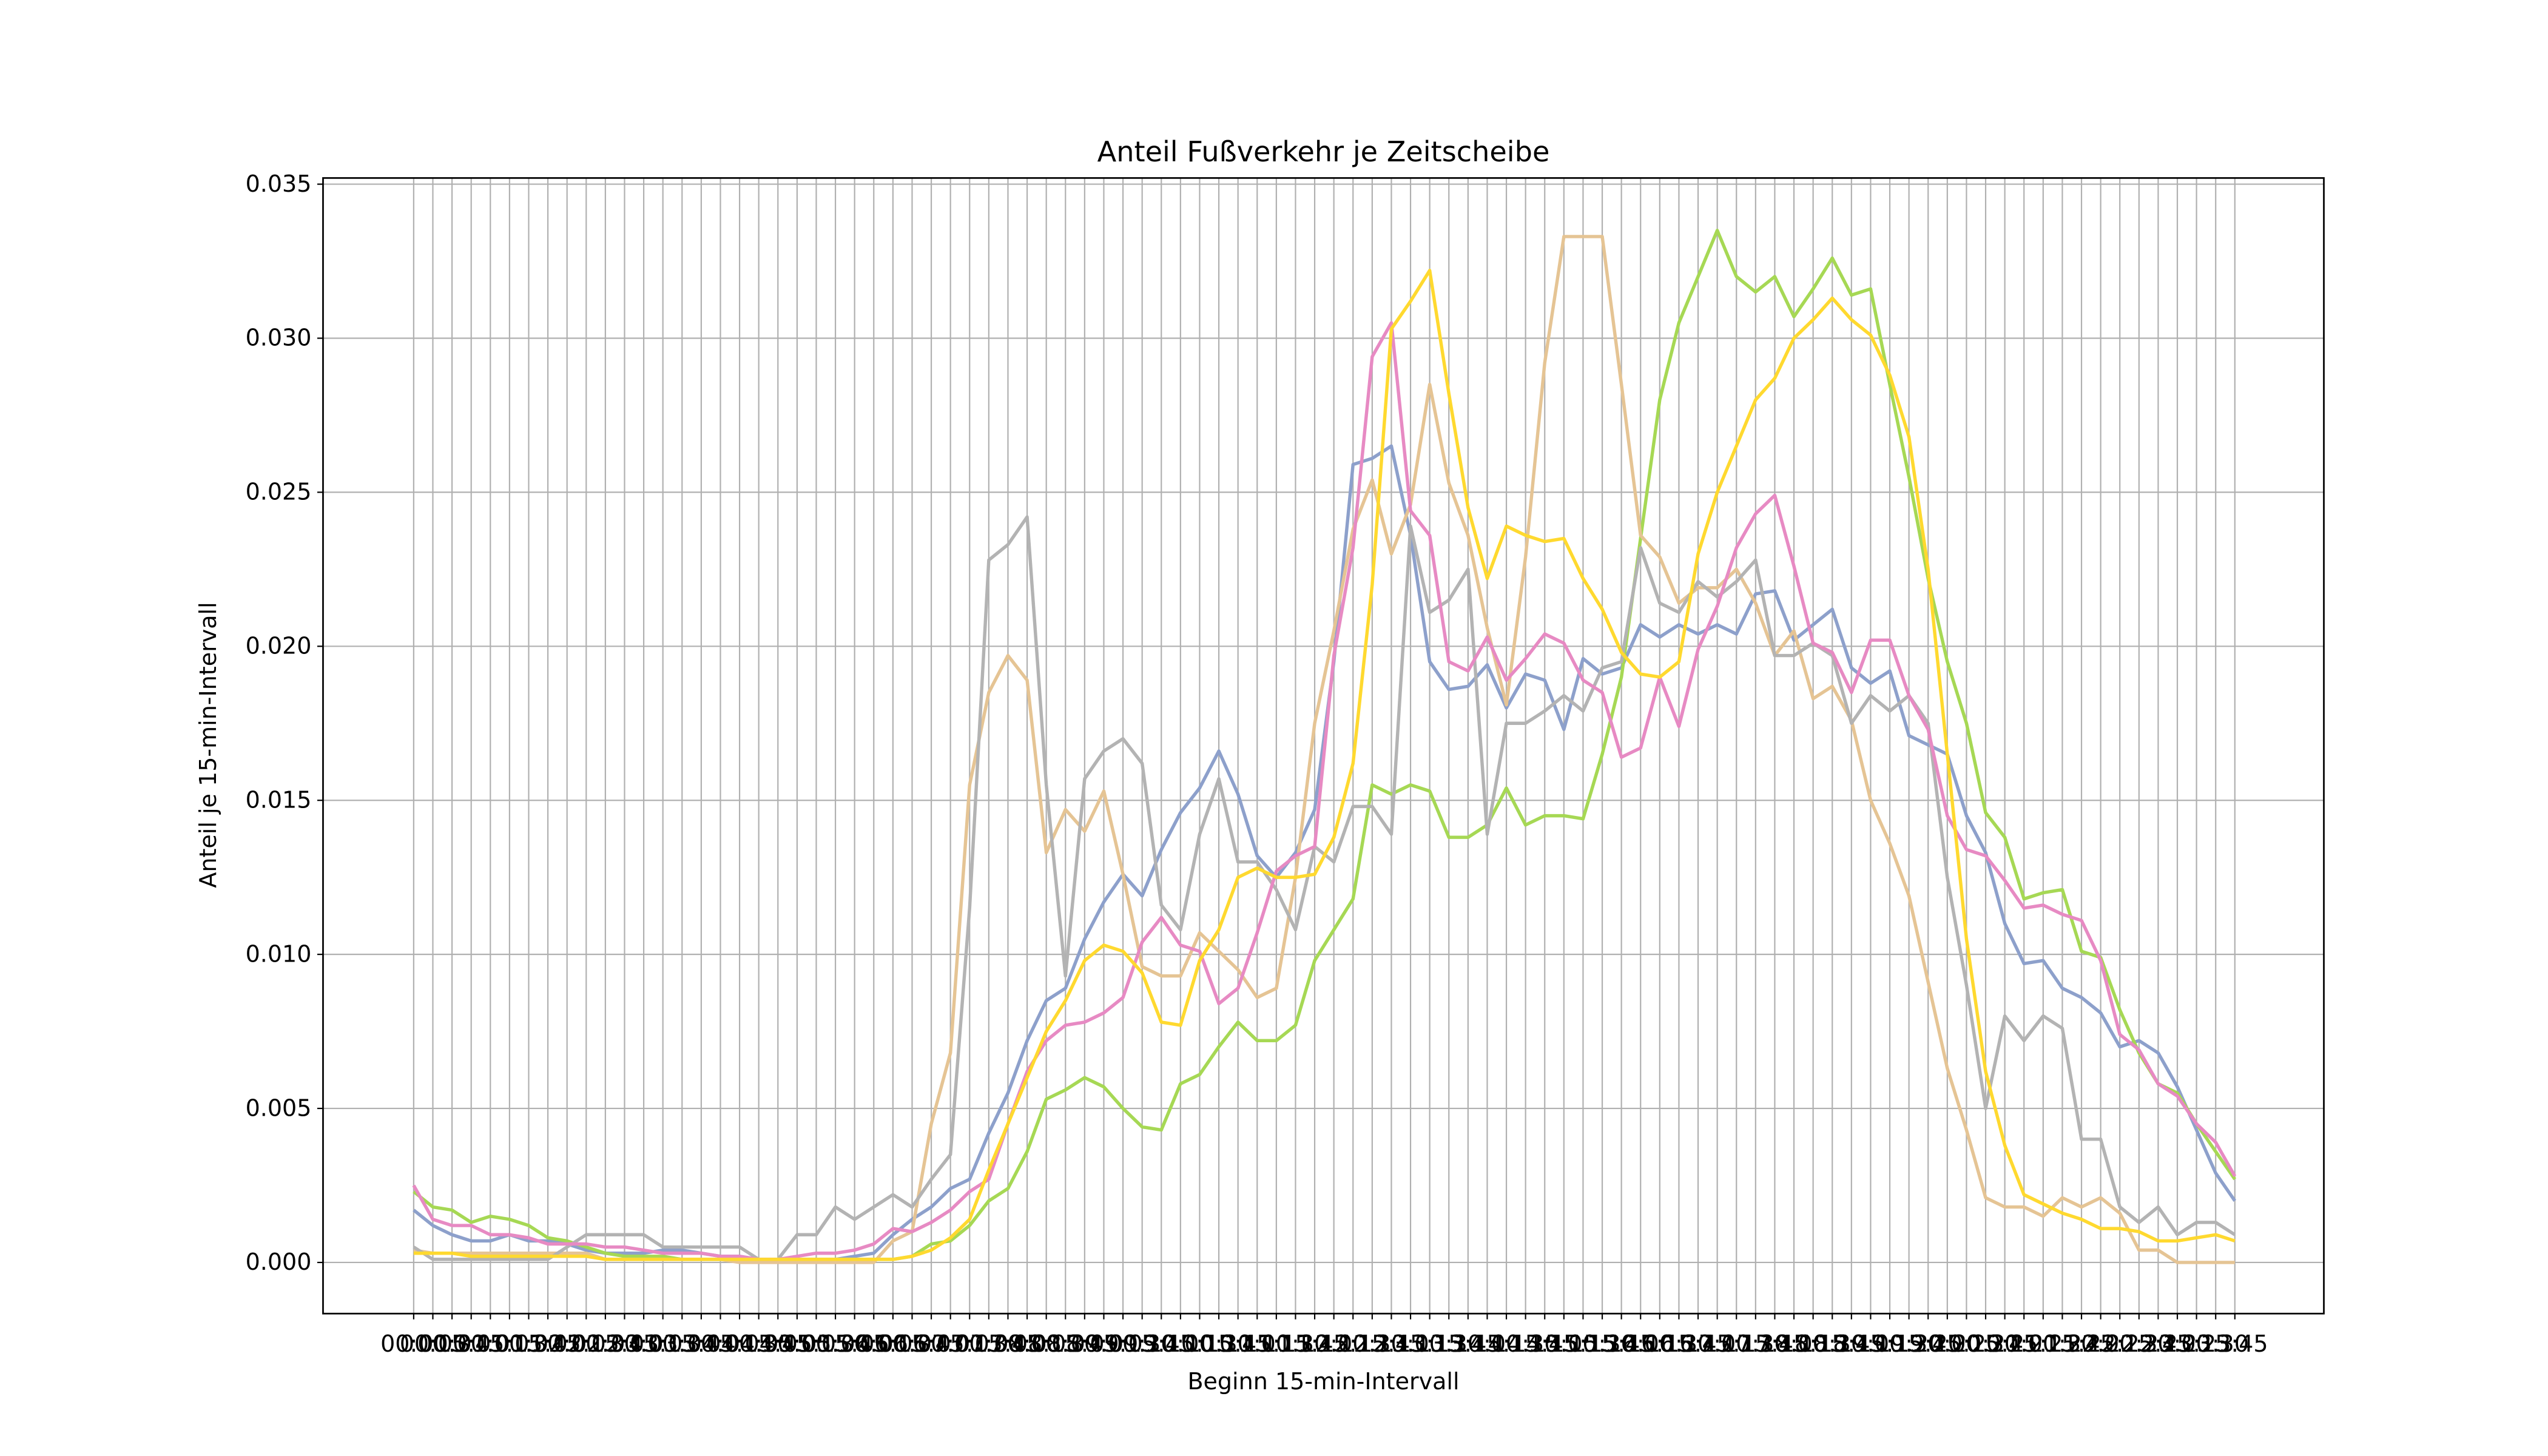 The height and width of the screenshot is (1456, 2548). Describe the element at coordinates (1468, 1343) in the screenshot. I see `x-tick-label: 13:45` at that location.